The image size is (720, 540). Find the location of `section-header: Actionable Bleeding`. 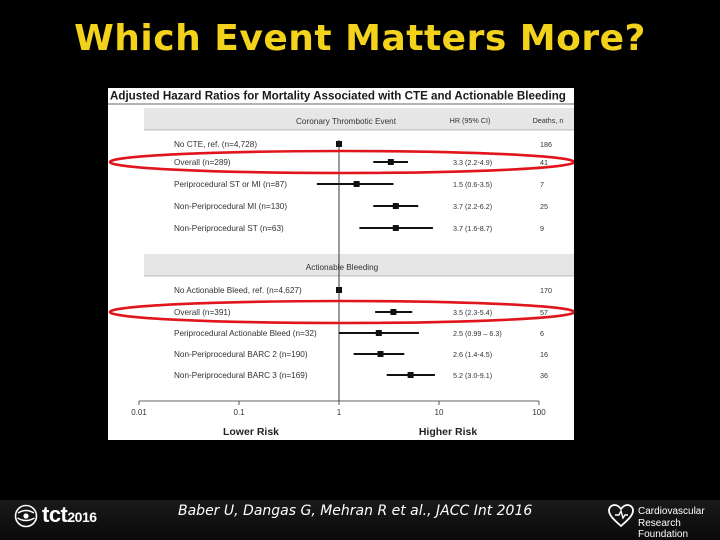

section-header: Actionable Bleeding is located at coordinates (342, 267).